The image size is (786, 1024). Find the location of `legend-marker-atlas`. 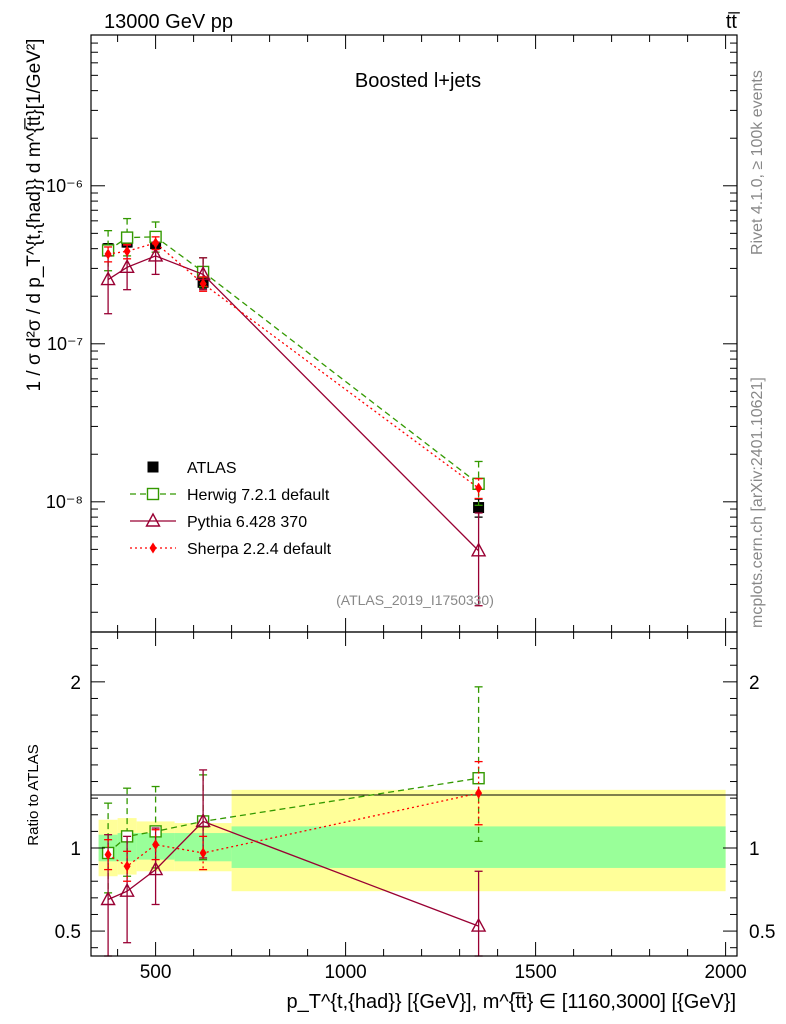

legend-marker-atlas is located at coordinates (153, 467).